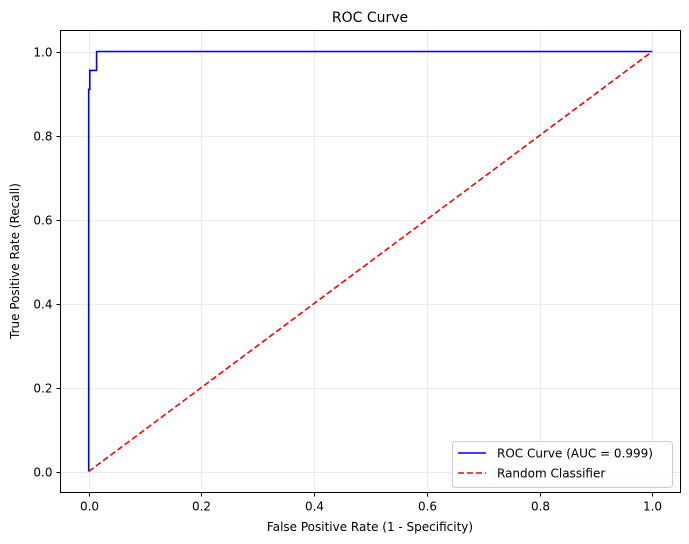 This screenshot has height=544, width=689. What do you see at coordinates (42, 389) in the screenshot?
I see `y-tick-label: 0.2` at bounding box center [42, 389].